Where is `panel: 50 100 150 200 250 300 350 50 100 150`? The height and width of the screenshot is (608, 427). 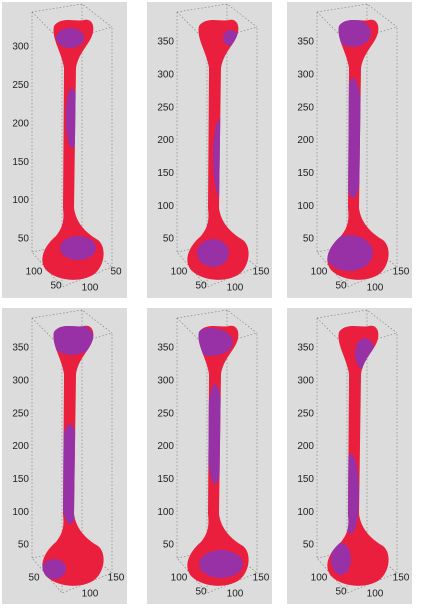
panel: 50 100 150 200 250 300 350 50 100 150 is located at coordinates (64, 456).